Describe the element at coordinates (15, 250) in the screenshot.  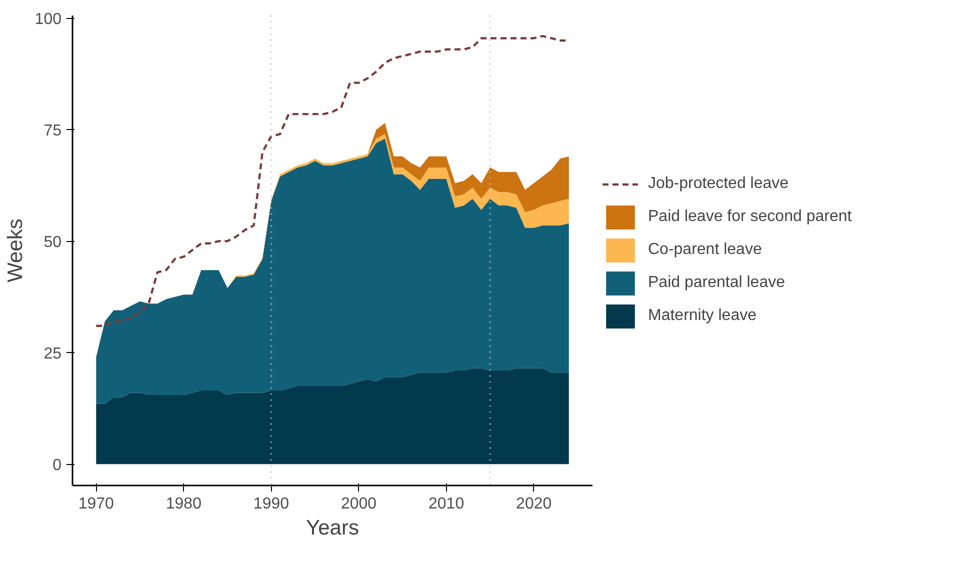
I see `y-axis-title: Weeks` at that location.